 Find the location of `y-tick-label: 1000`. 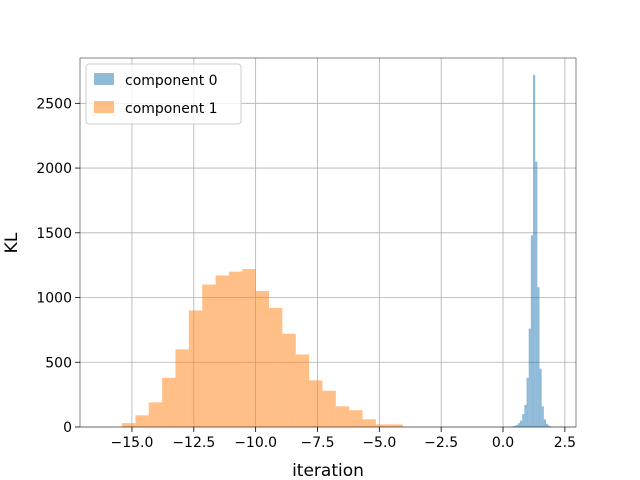

y-tick-label: 1000 is located at coordinates (54, 299).